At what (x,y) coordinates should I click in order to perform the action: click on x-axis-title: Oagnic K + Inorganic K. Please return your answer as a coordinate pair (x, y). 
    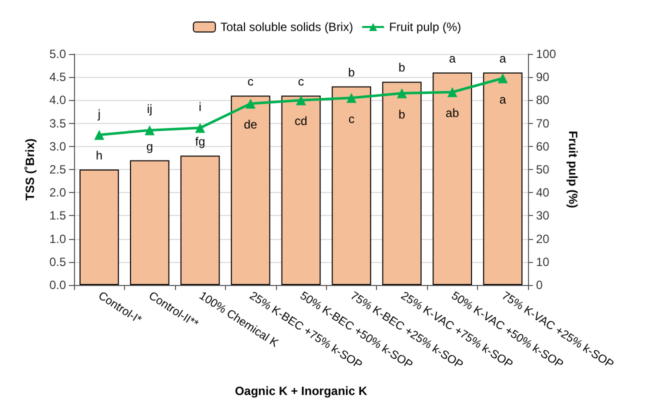
    Looking at the image, I should click on (301, 391).